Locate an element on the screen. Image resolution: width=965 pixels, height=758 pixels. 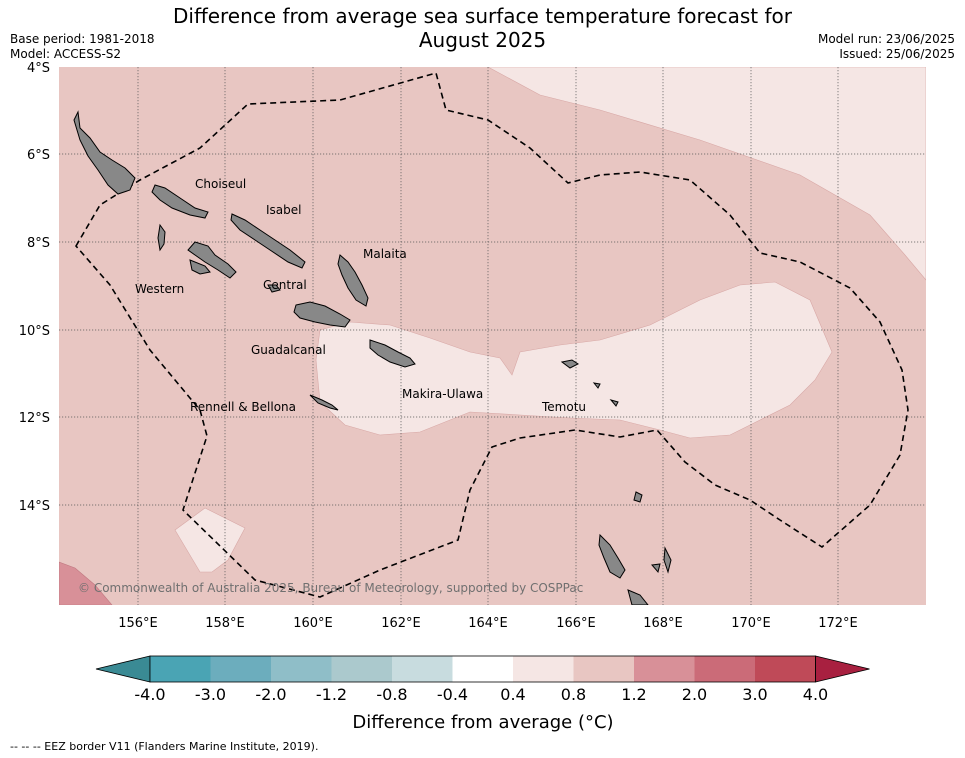
label-choiseul: Choiseul is located at coordinates (220, 184).